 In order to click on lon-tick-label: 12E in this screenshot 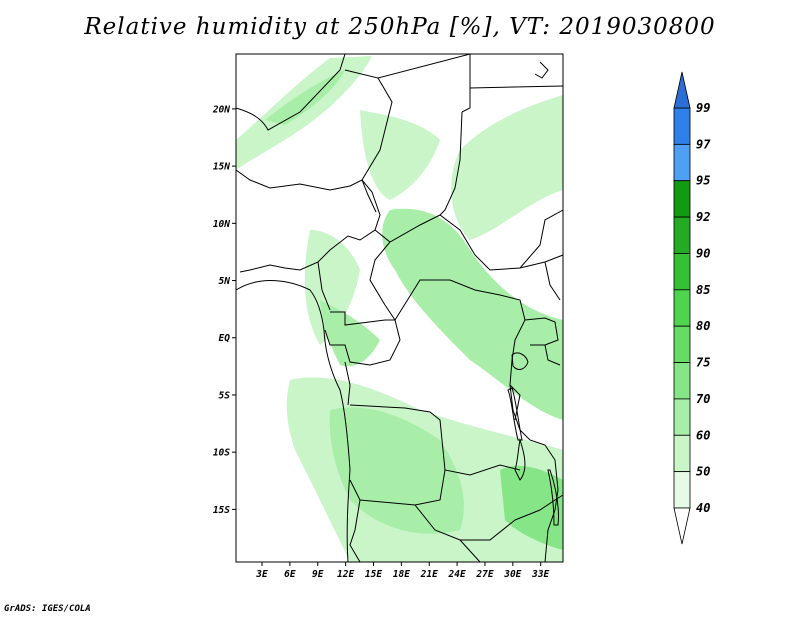, I will do `click(345, 574)`.